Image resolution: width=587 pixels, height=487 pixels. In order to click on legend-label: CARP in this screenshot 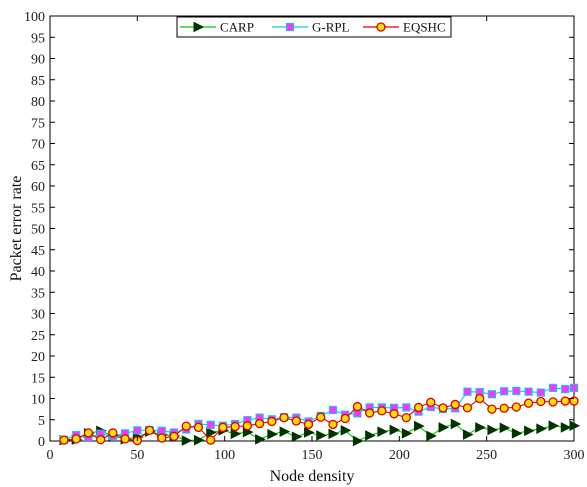, I will do `click(237, 27)`.